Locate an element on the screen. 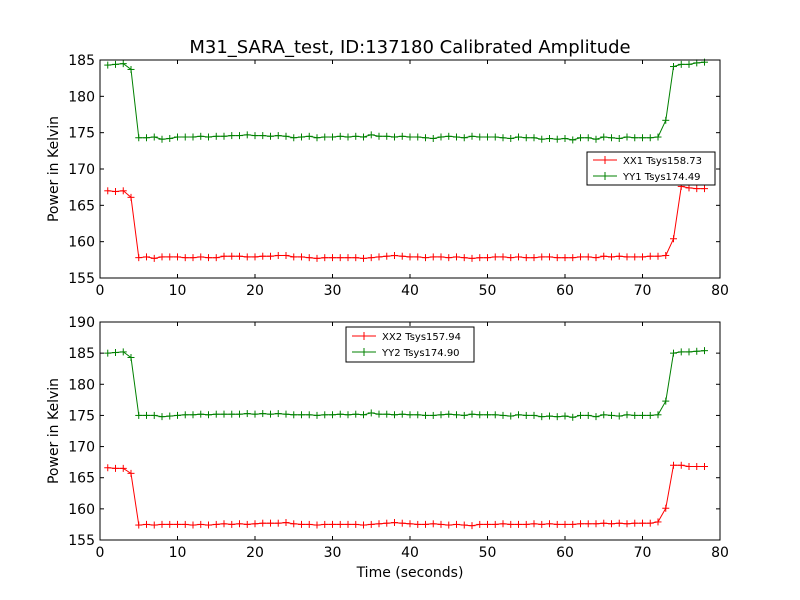  top-y-tick-label: 180 is located at coordinates (81, 97).